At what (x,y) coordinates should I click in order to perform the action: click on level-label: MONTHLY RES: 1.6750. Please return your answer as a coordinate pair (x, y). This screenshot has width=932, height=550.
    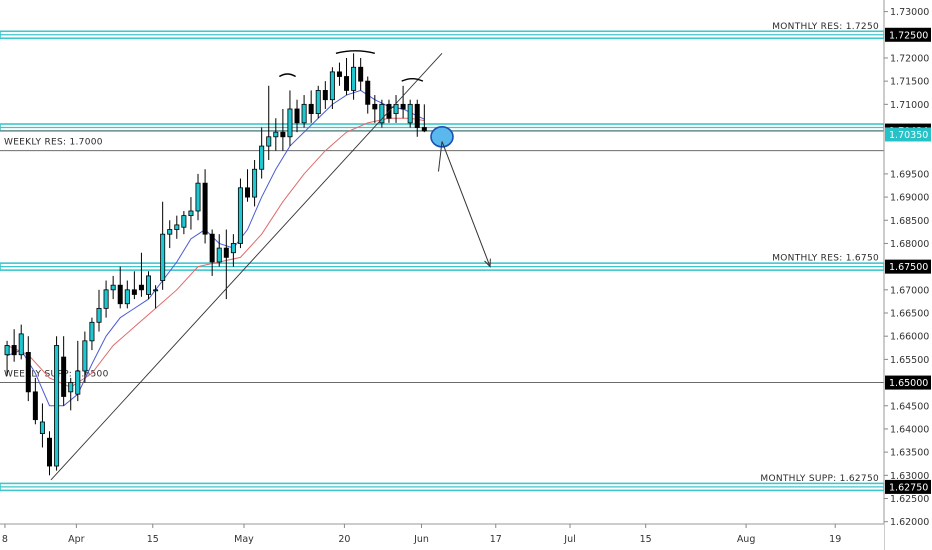
    Looking at the image, I should click on (825, 259).